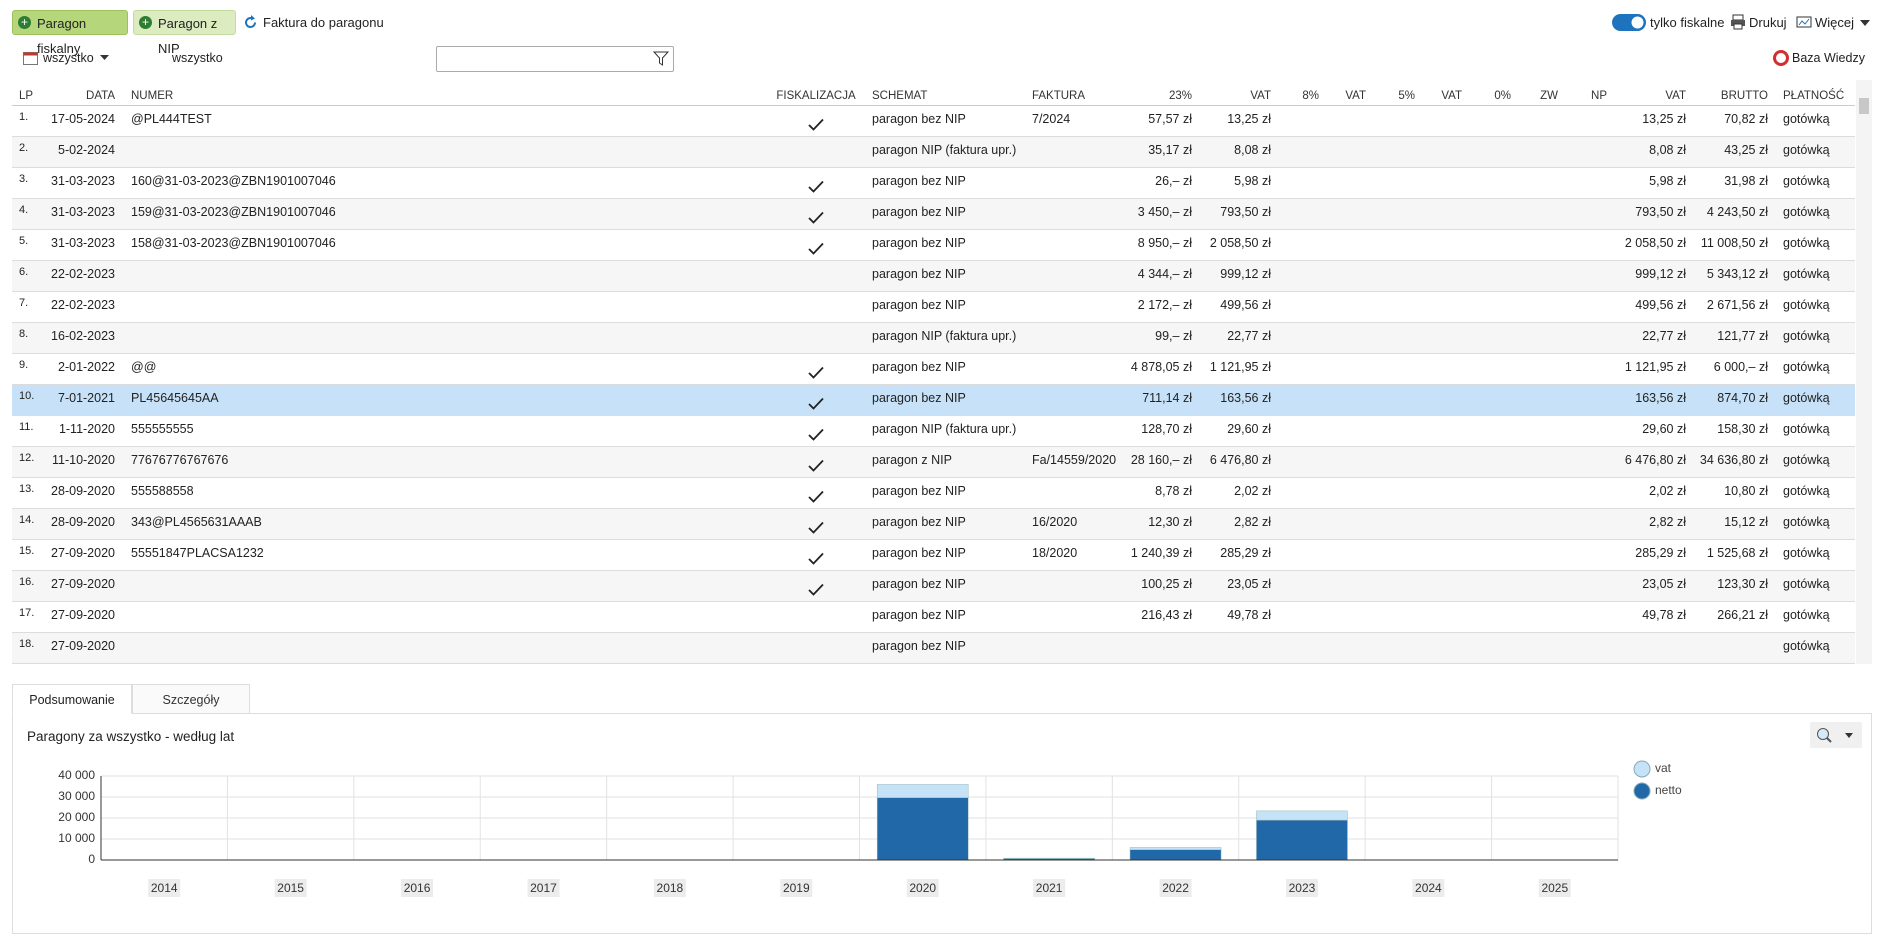 The height and width of the screenshot is (944, 1884). Describe the element at coordinates (86, 367) in the screenshot. I see `cell: 2-01-2022` at that location.